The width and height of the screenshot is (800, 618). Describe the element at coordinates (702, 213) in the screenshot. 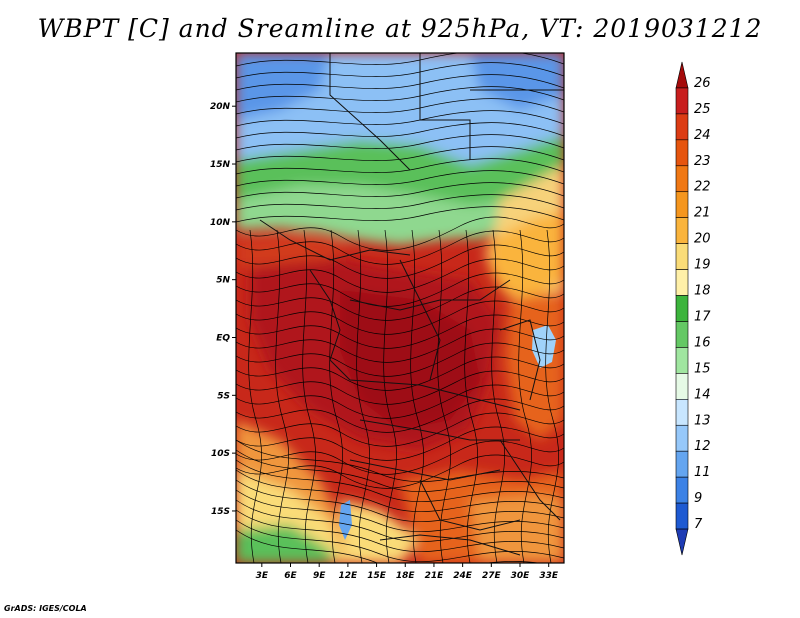

I see `colorbar-label: 21` at that location.